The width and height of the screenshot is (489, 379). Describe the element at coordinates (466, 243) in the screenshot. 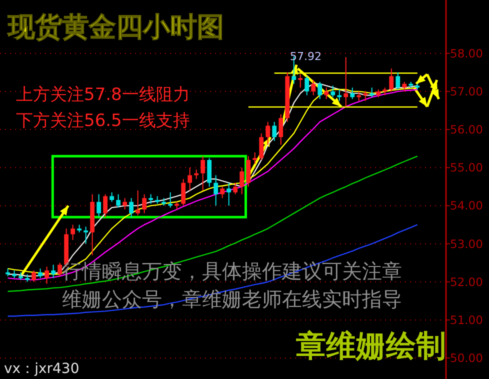

I see `y-tick-label: 53.00` at that location.